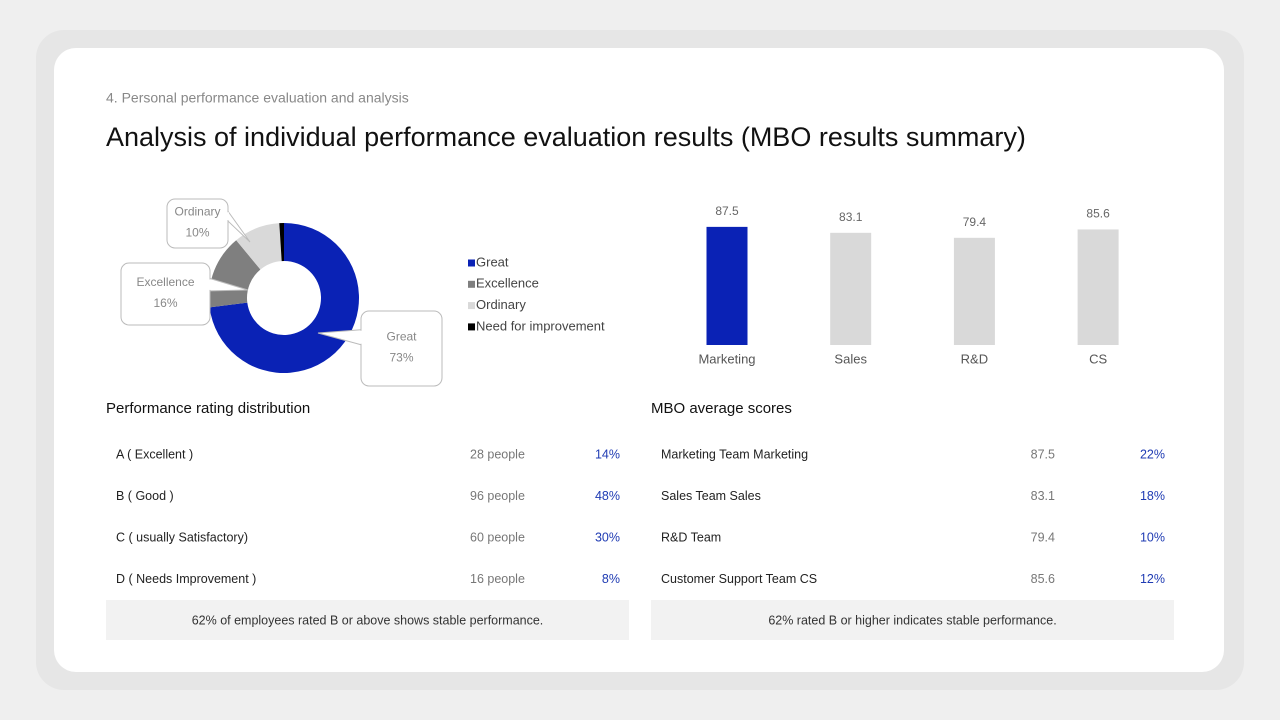 Image resolution: width=1280 pixels, height=720 pixels. I want to click on table-cell: B ( Good ), so click(145, 496).